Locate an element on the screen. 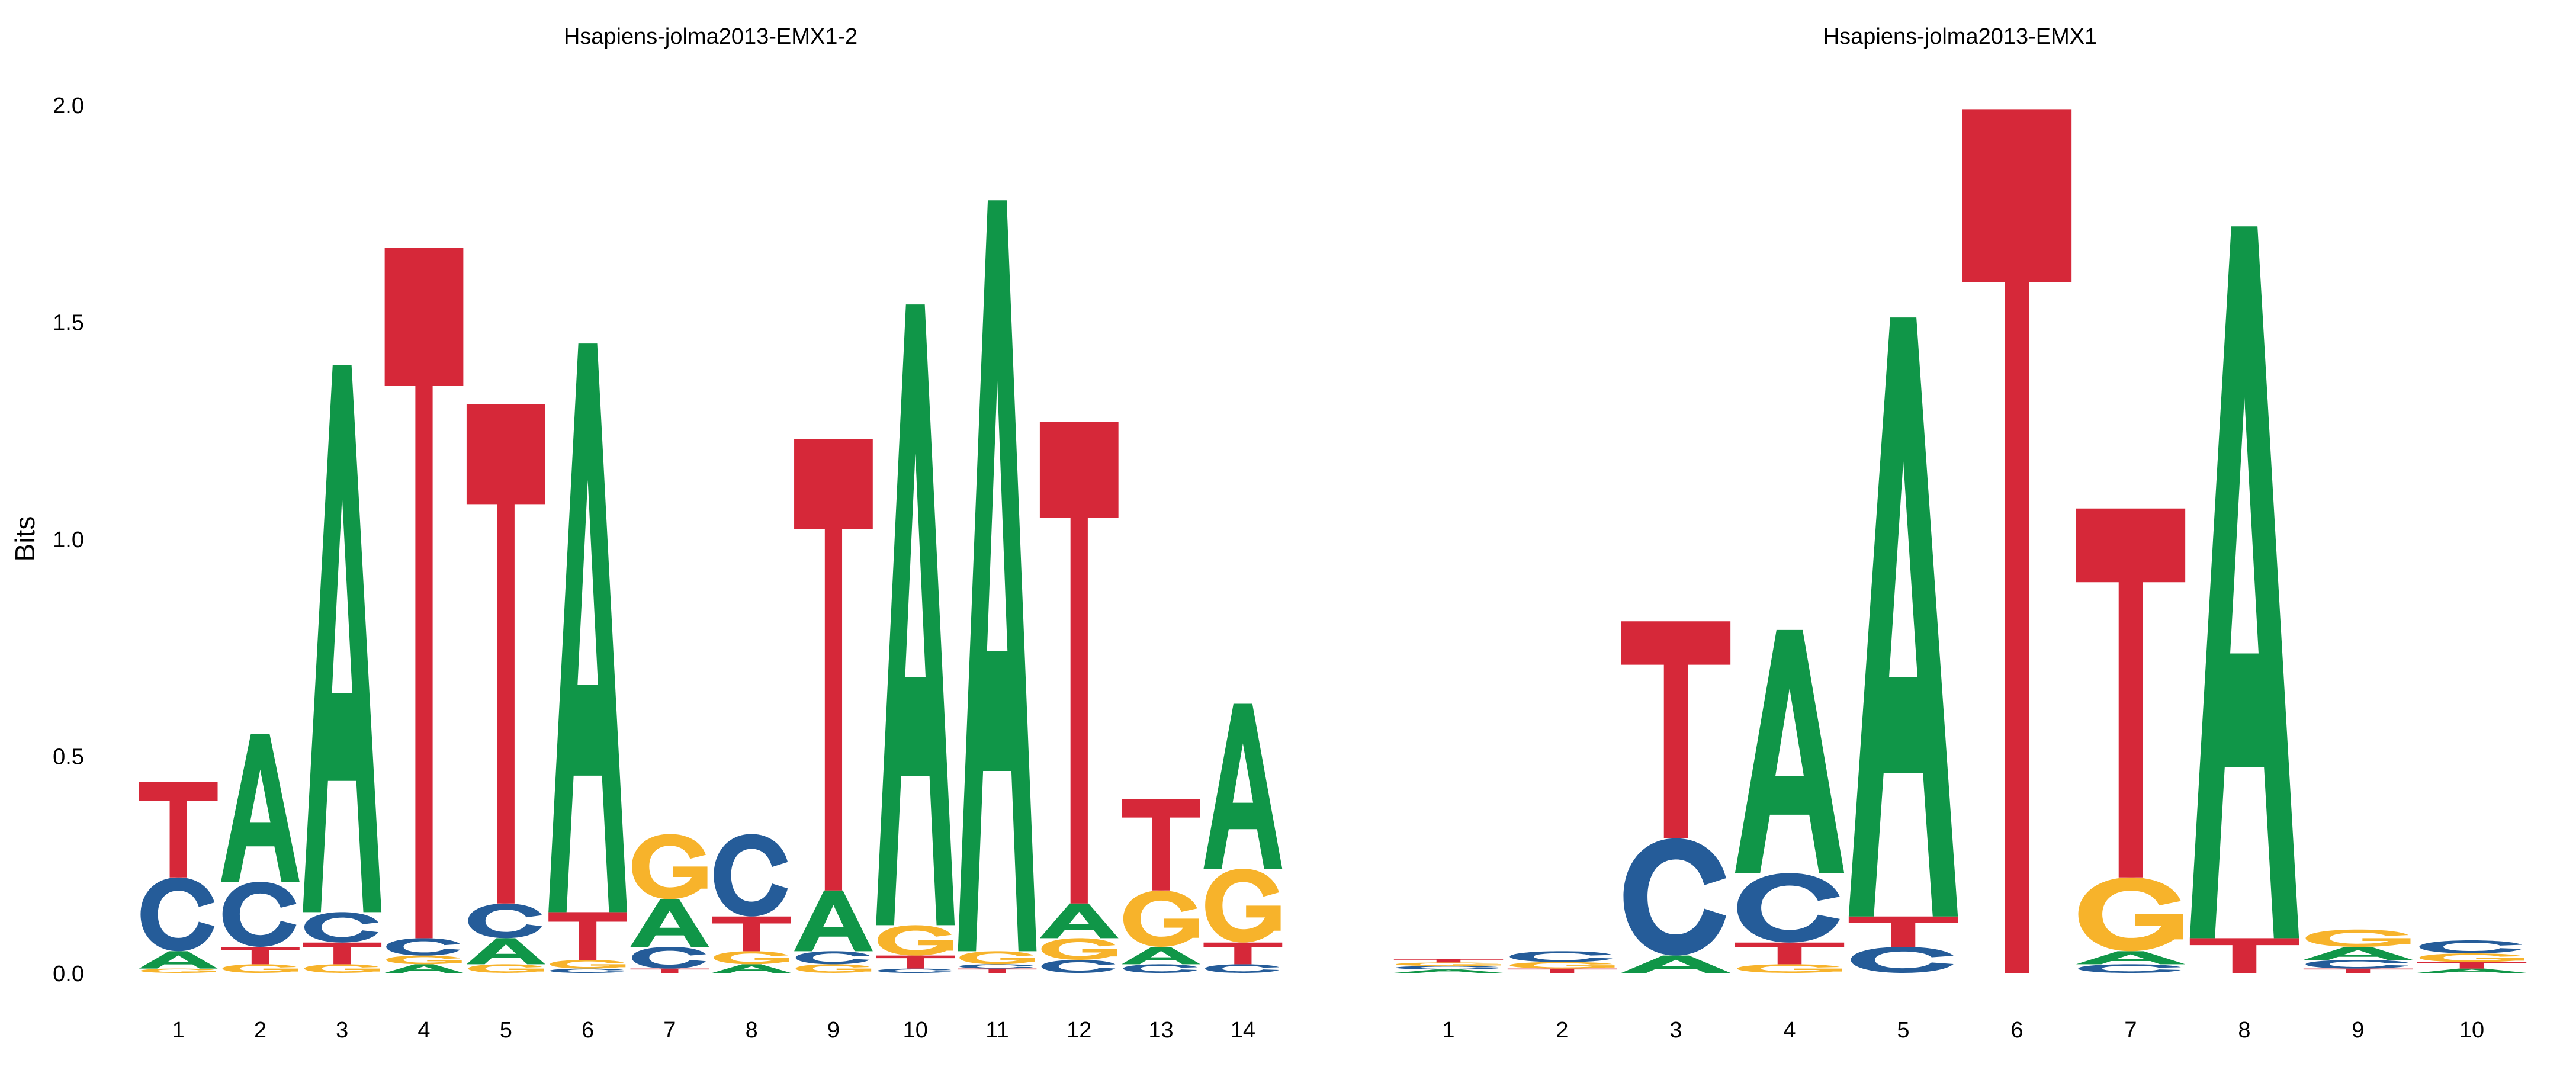  y-tick-label: 0.5 is located at coordinates (68, 758).